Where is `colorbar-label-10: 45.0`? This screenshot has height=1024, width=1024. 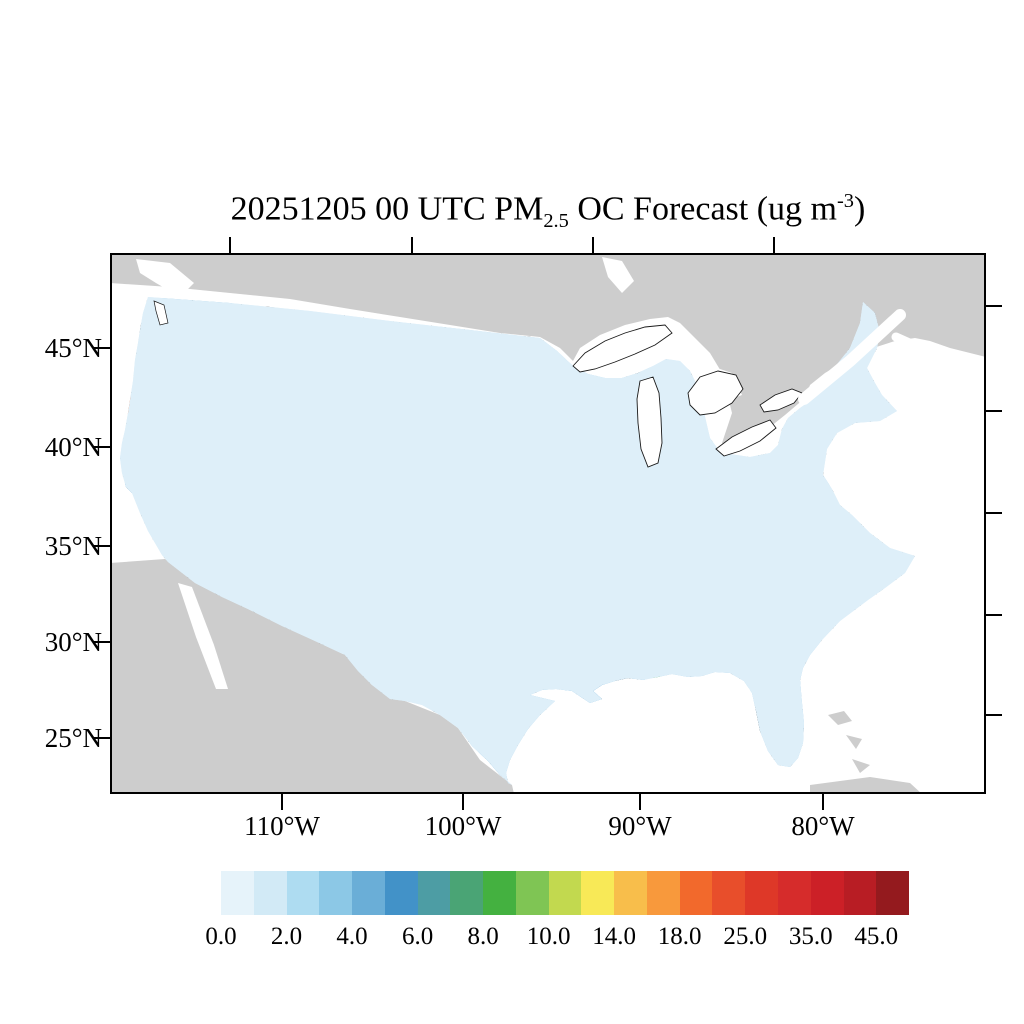 colorbar-label-10: 45.0 is located at coordinates (876, 936).